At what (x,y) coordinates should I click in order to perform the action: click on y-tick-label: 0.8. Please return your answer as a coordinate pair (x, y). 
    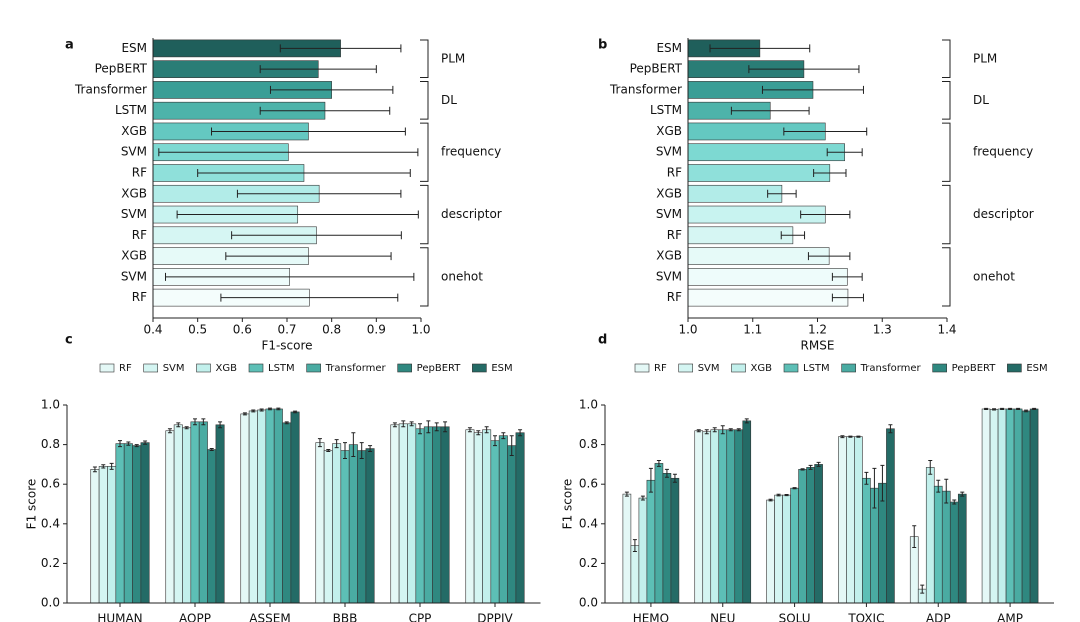
    Looking at the image, I should click on (50, 444).